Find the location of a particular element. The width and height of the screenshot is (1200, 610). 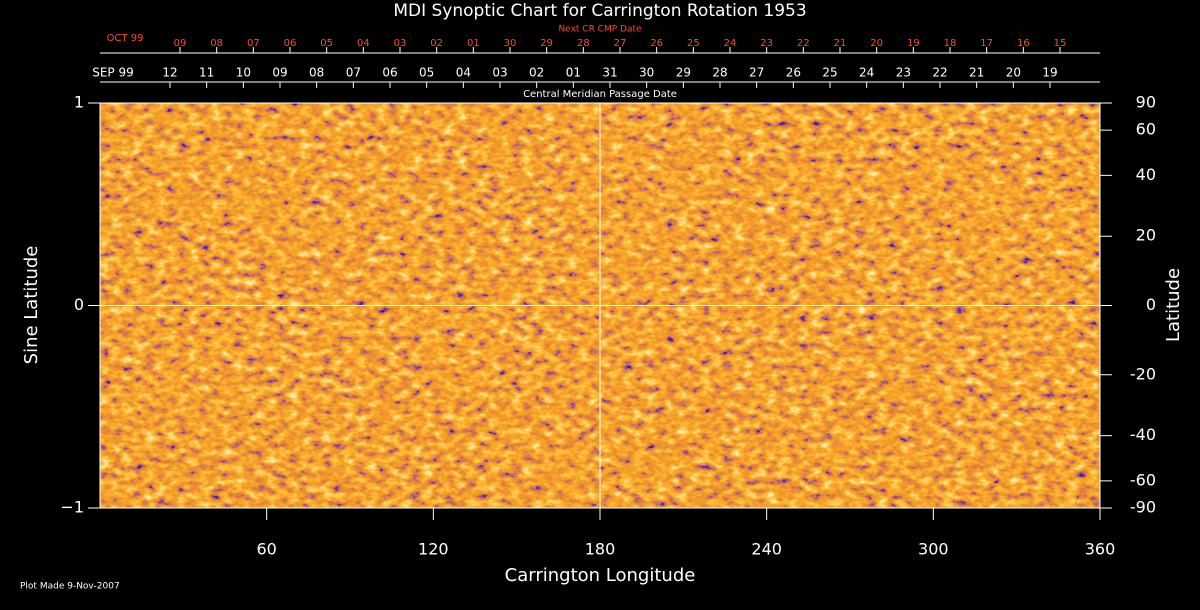

next-month: OCT 99 is located at coordinates (125, 38).